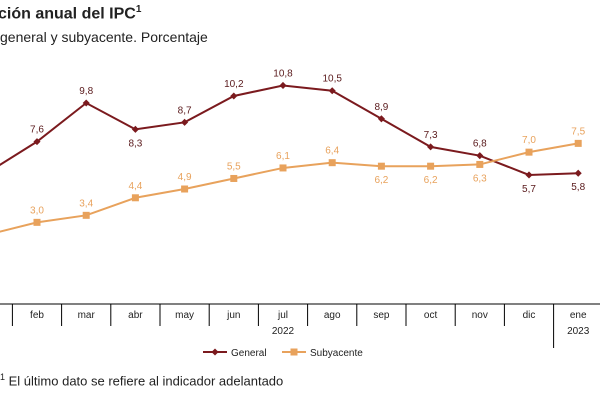 This screenshot has height=400, width=600. Describe the element at coordinates (480, 315) in the screenshot. I see `x-tick-label-nov: nov` at that location.